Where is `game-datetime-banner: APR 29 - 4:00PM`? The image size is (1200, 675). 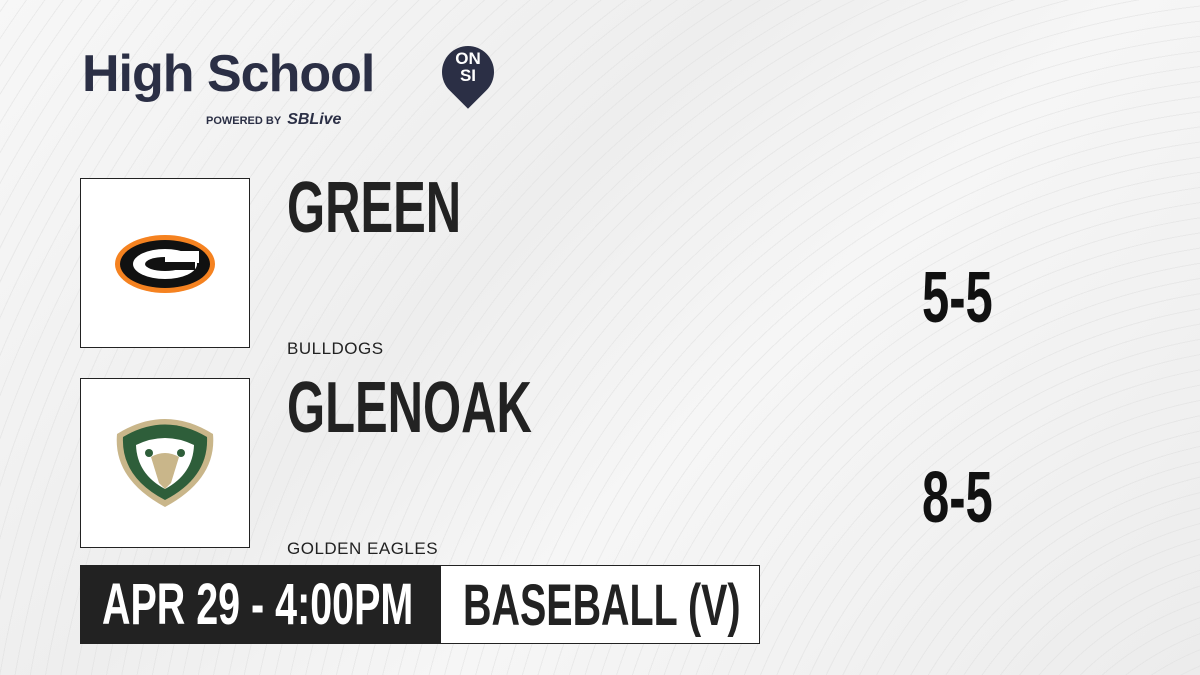
game-datetime-banner: APR 29 - 4:00PM is located at coordinates (260, 604).